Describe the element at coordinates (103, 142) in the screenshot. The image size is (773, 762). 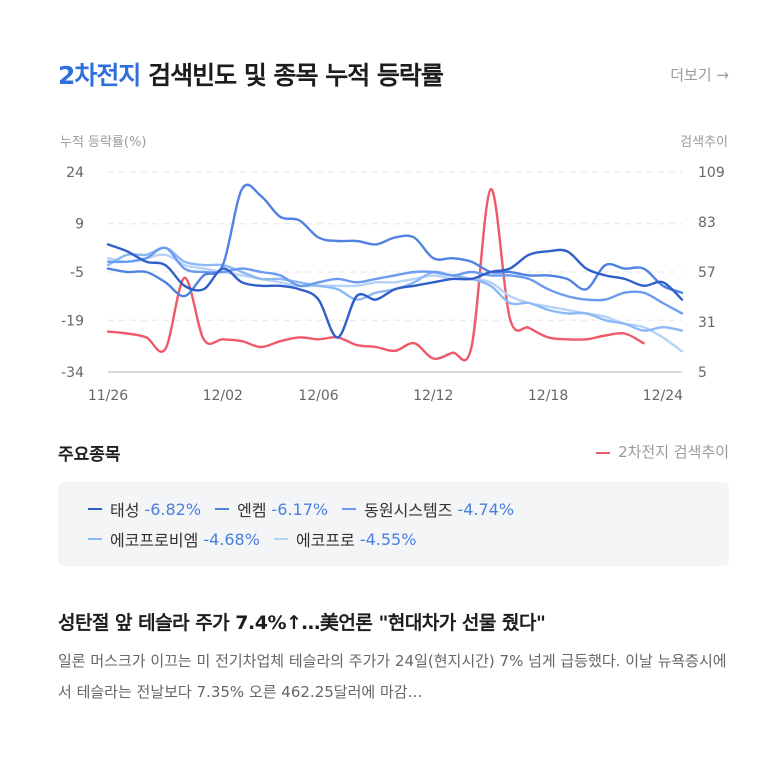
I see `left-axis-label: 누적 등락률(%)` at that location.